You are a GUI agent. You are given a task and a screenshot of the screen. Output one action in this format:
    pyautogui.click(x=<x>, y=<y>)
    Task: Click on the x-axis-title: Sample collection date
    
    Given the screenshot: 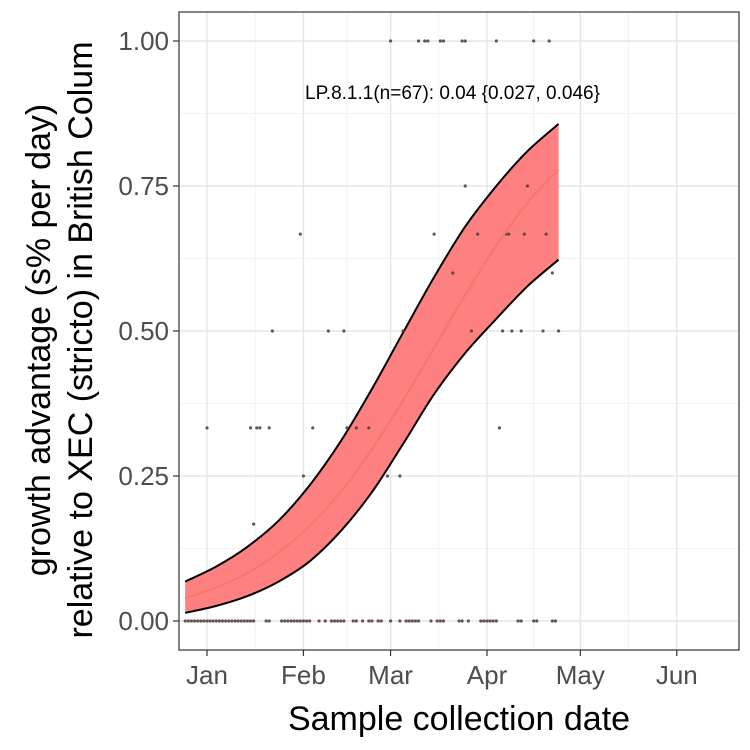 What is the action you would take?
    pyautogui.click(x=459, y=719)
    